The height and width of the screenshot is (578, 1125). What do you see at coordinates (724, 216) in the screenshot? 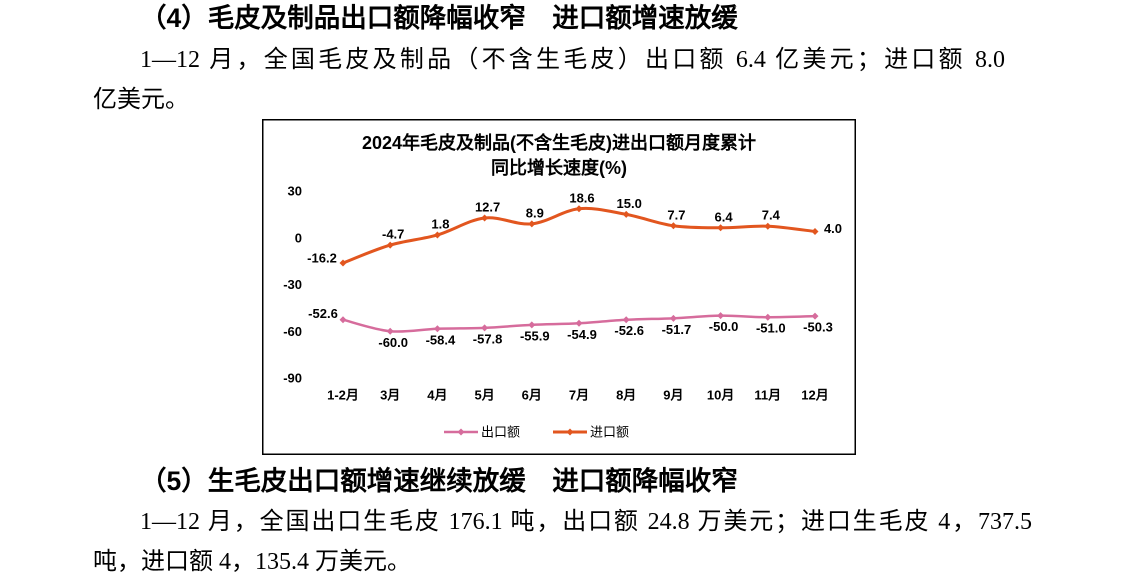
I see `data-label-import: 6.4` at bounding box center [724, 216].